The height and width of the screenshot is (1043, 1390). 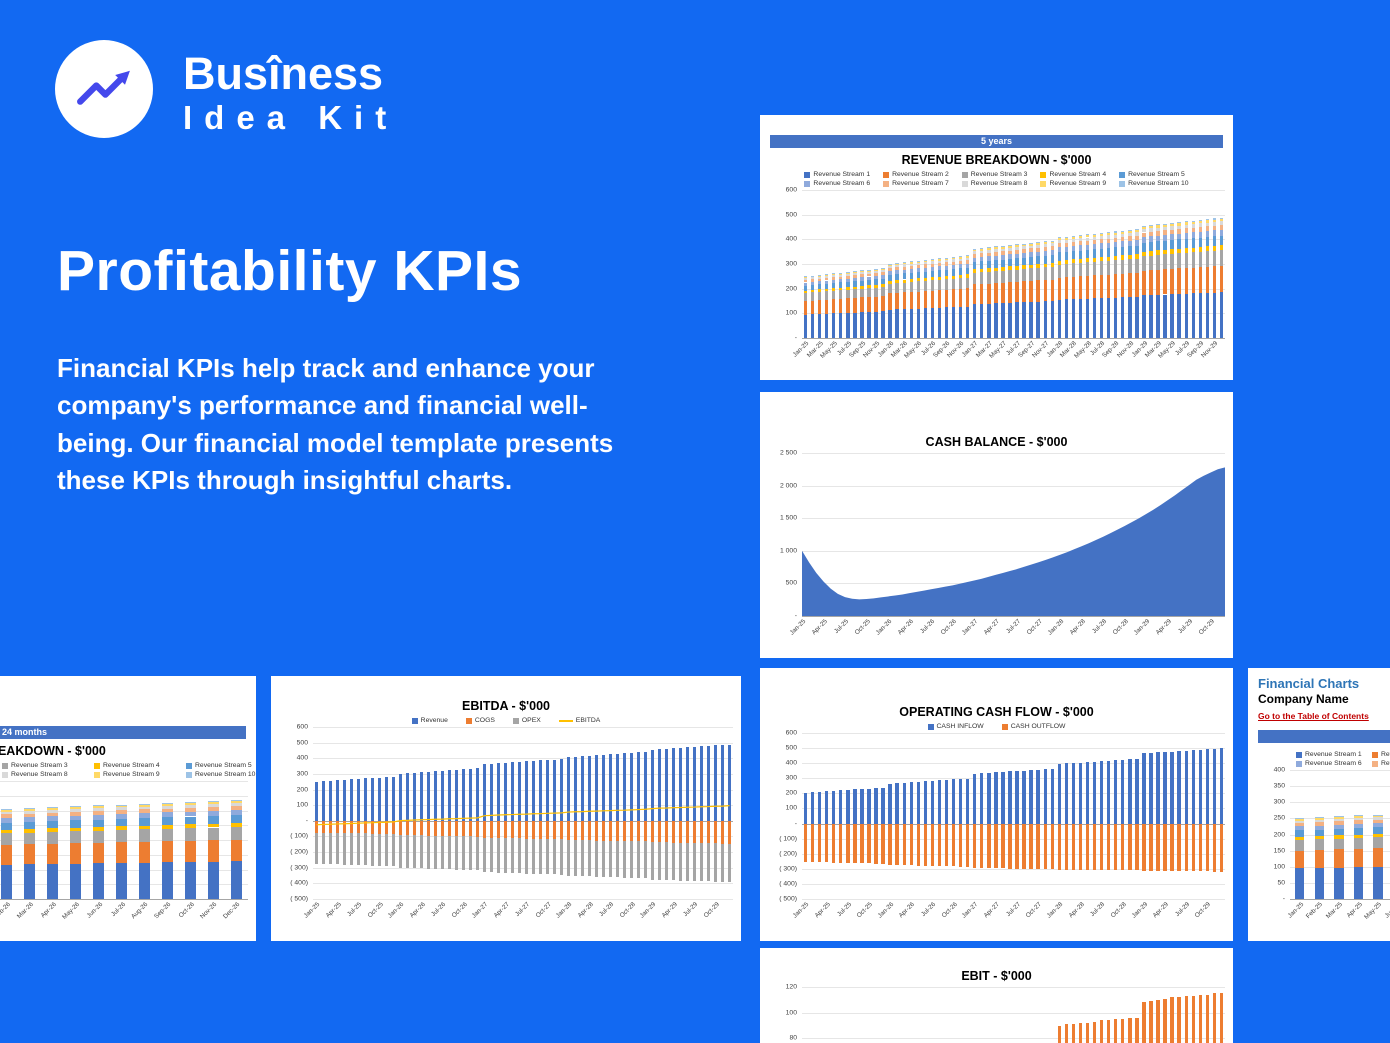 What do you see at coordinates (788, 551) in the screenshot?
I see `y-tick-label: 1 000` at bounding box center [788, 551].